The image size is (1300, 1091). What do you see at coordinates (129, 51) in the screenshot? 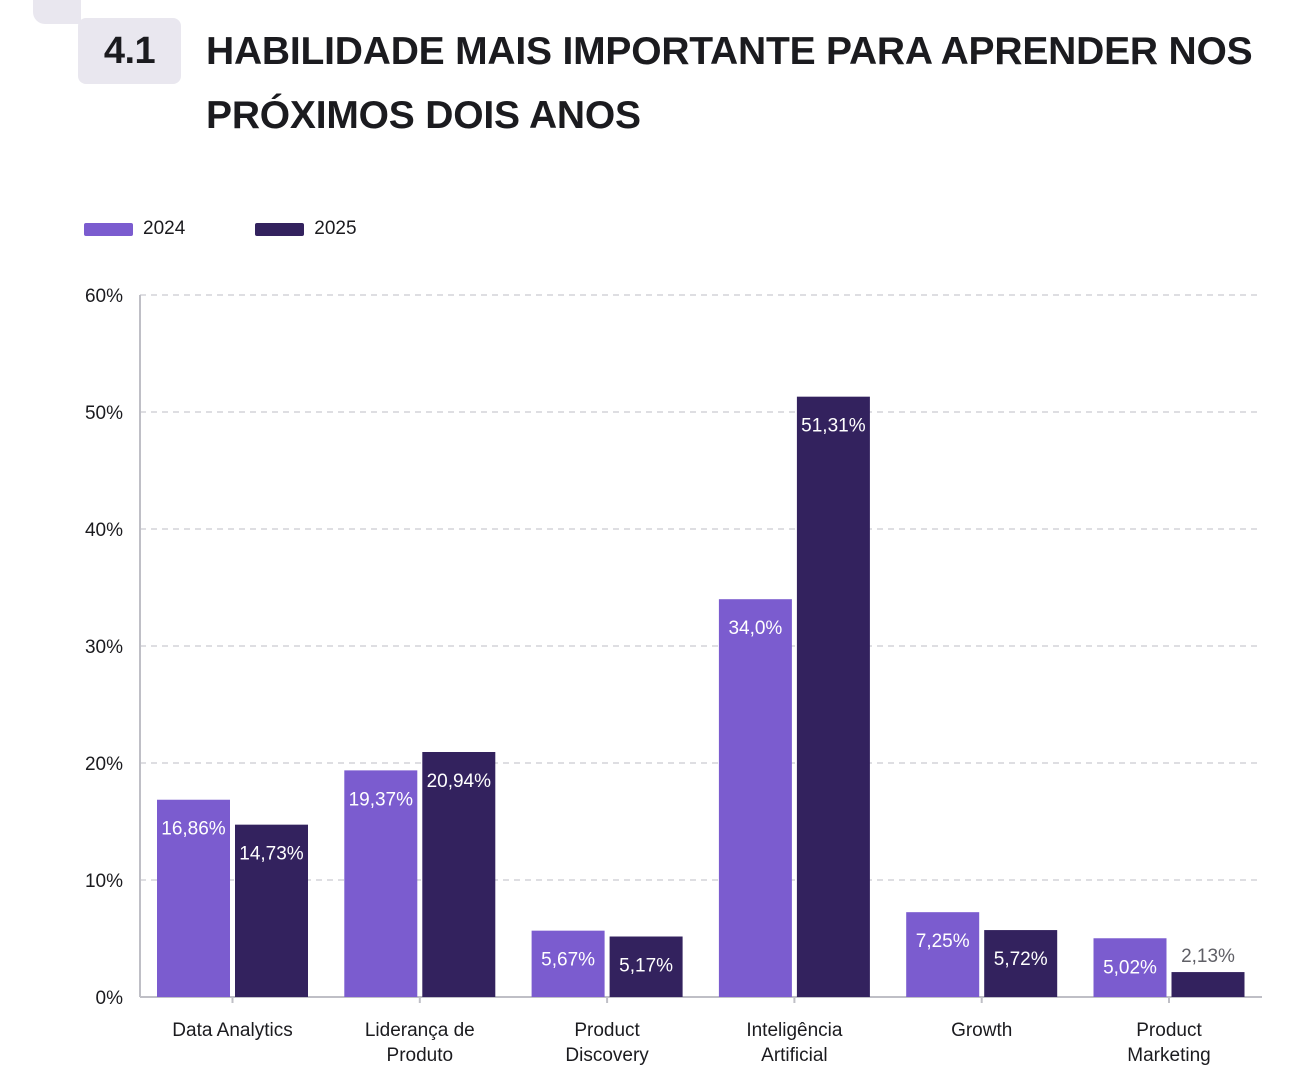
I see `section-number-badge: 4.1` at bounding box center [129, 51].